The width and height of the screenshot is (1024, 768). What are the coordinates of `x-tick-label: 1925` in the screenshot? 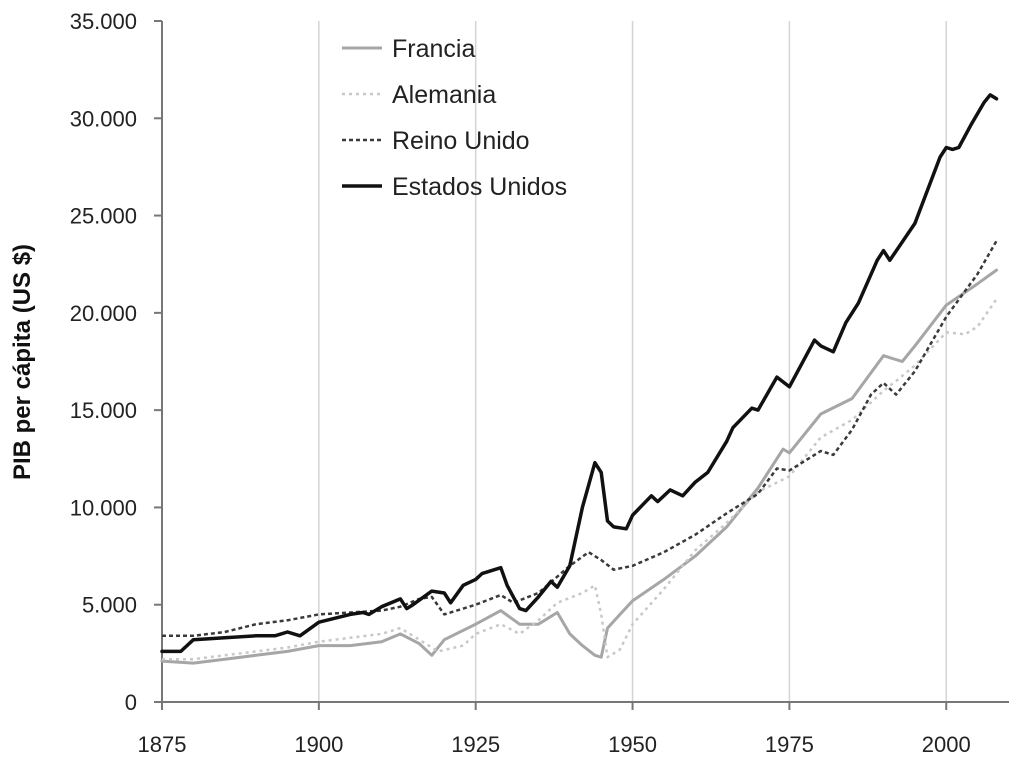 It's located at (475, 744).